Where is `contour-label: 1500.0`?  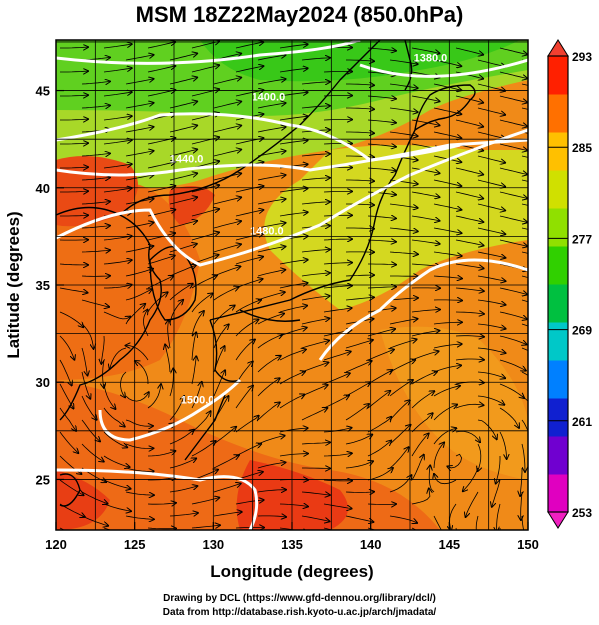
contour-label: 1500.0 is located at coordinates (198, 401).